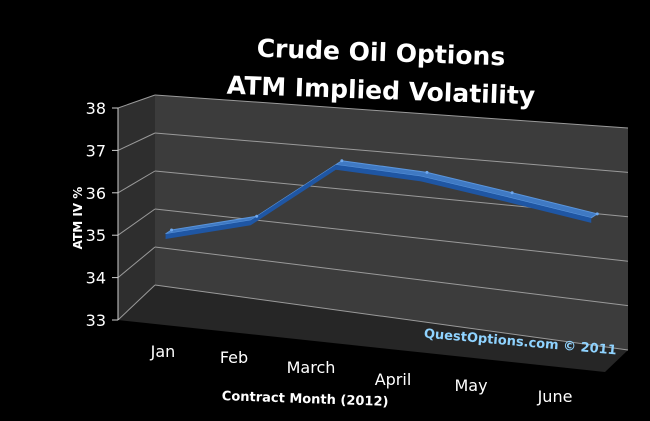 This screenshot has height=421, width=650. What do you see at coordinates (96, 108) in the screenshot?
I see `y-tick-label: 38` at bounding box center [96, 108].